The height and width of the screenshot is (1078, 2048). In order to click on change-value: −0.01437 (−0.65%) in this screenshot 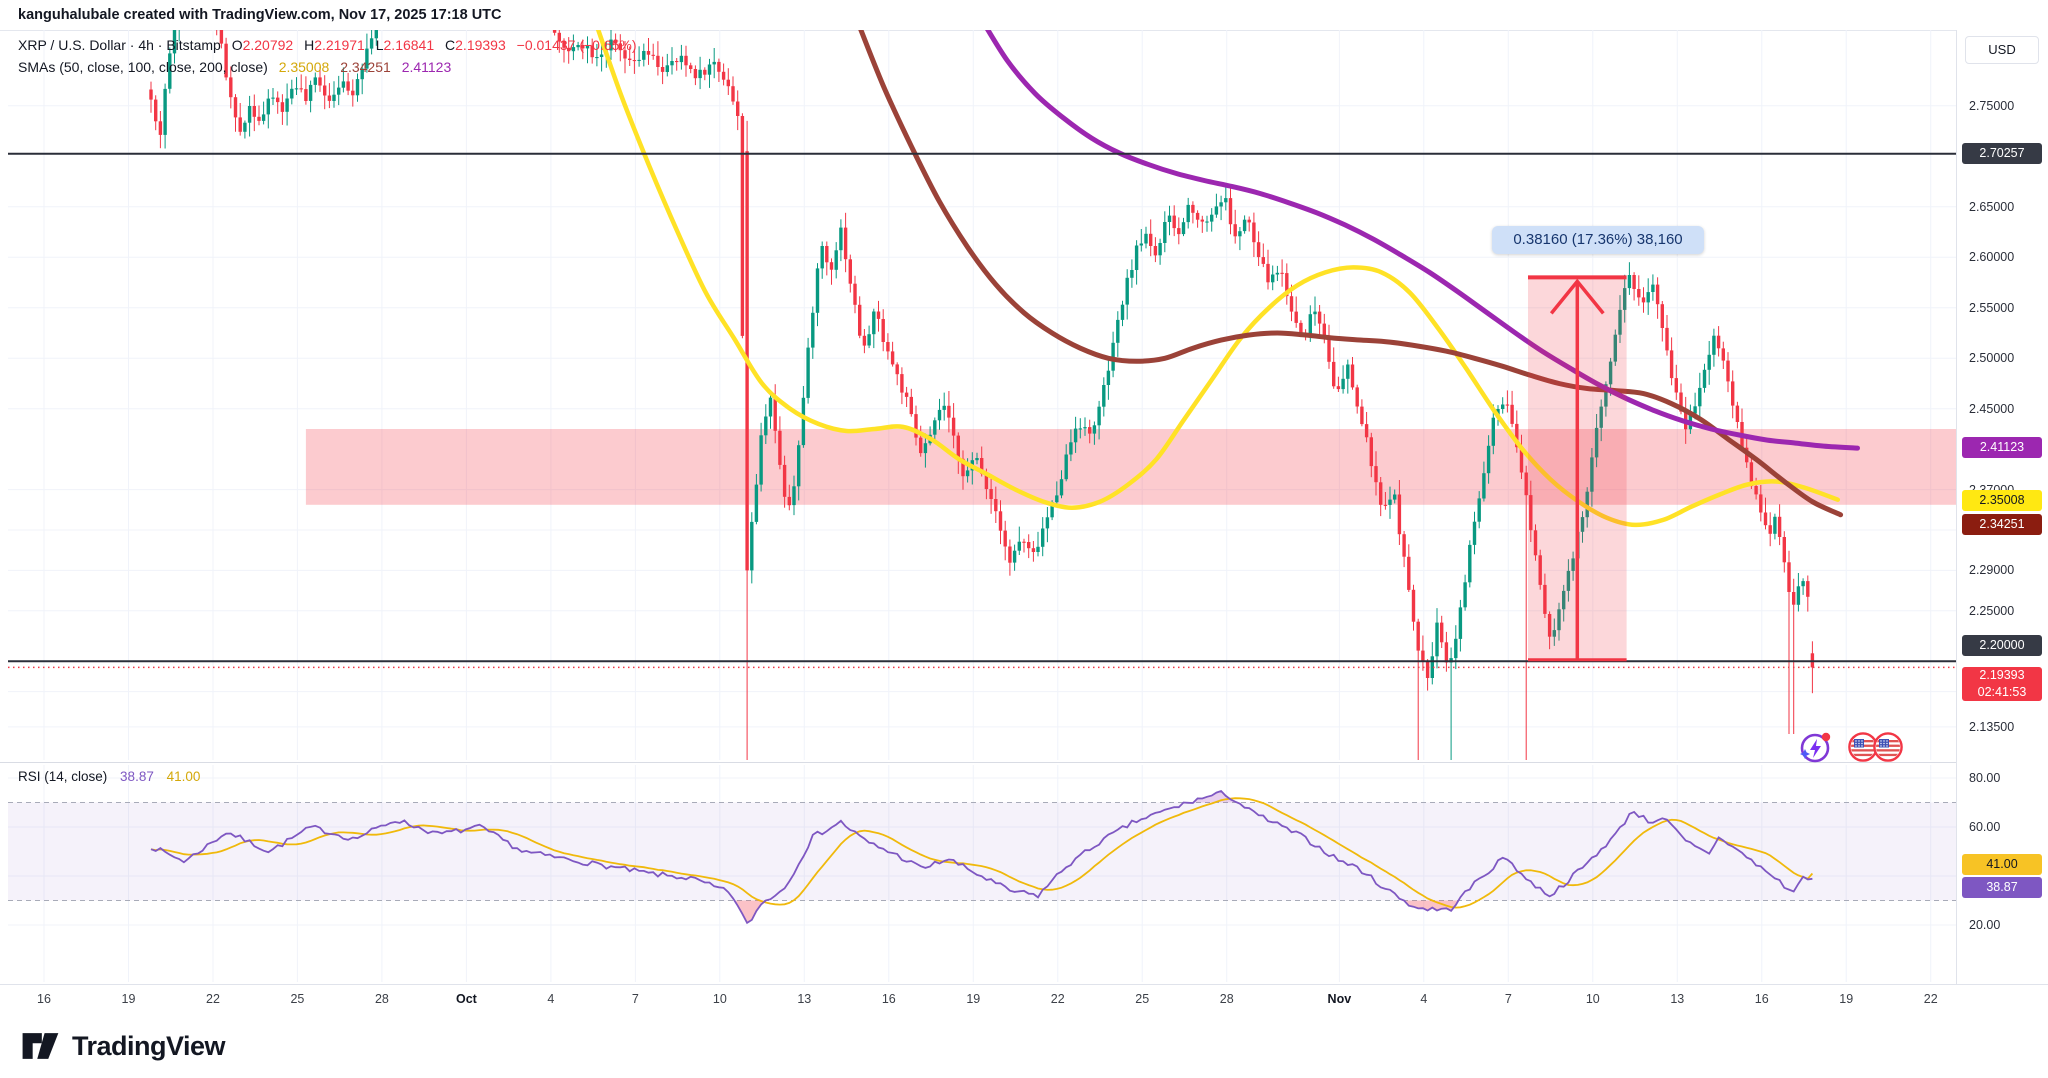, I will do `click(576, 45)`.